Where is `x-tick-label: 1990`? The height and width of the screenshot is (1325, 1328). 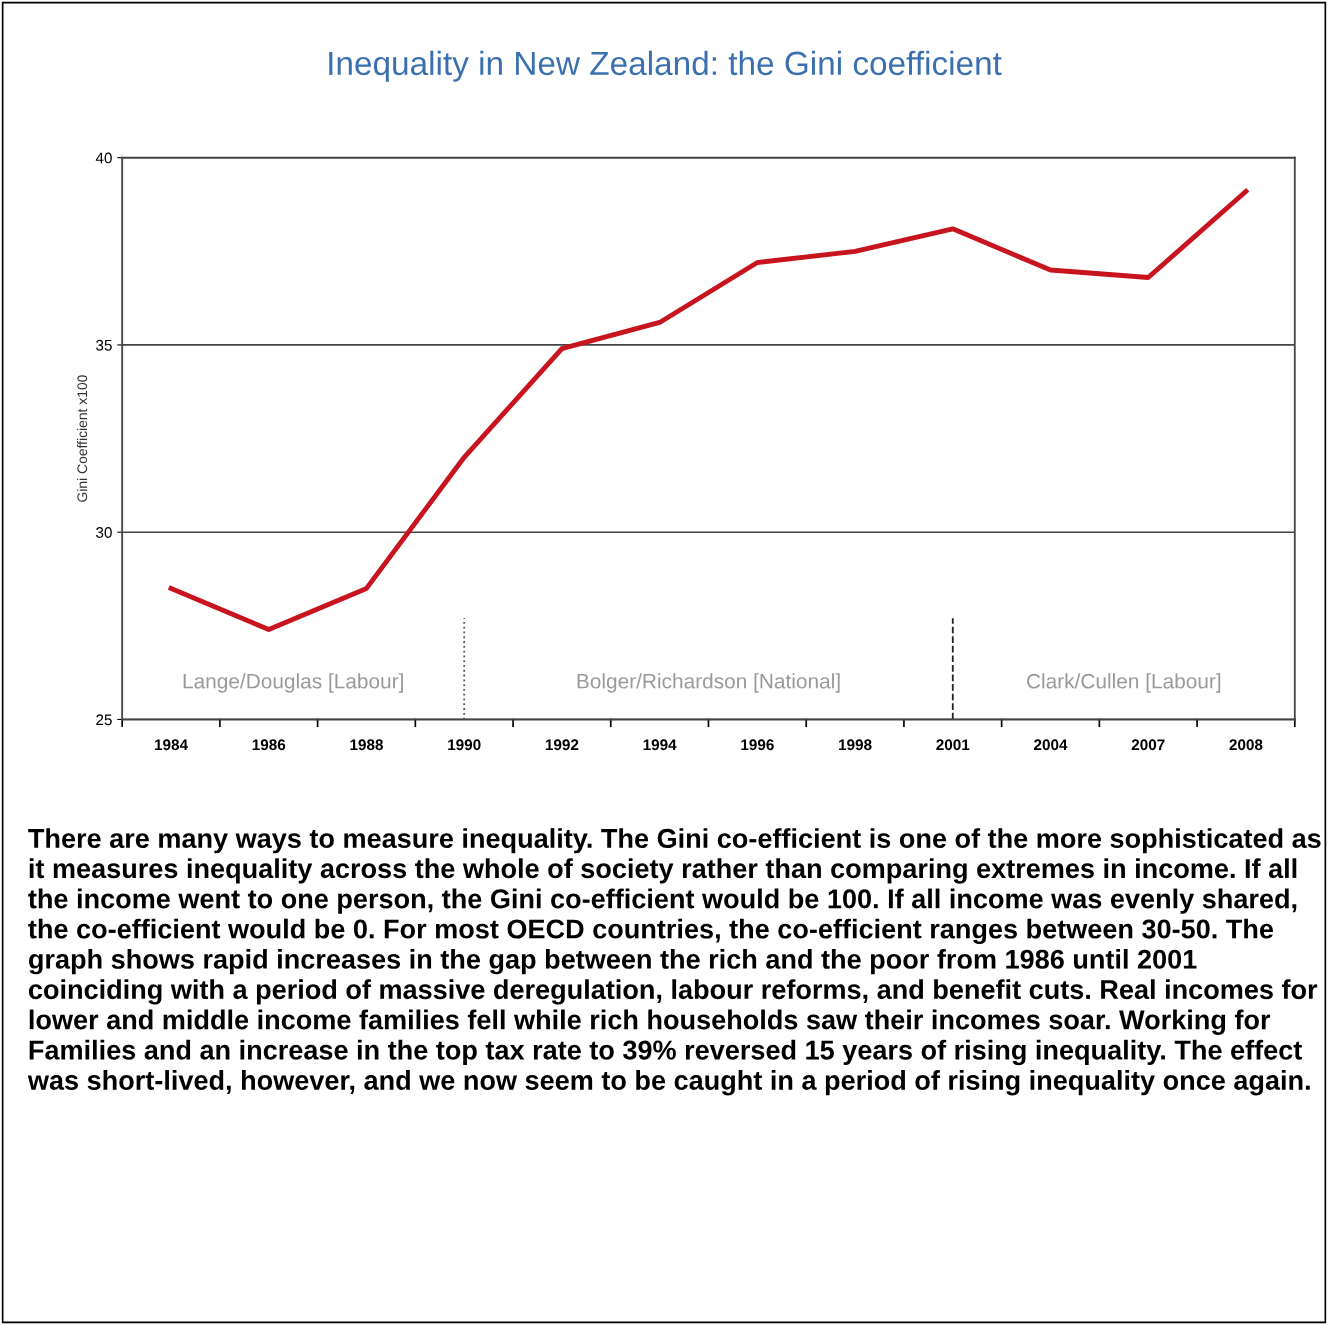 x-tick-label: 1990 is located at coordinates (464, 745).